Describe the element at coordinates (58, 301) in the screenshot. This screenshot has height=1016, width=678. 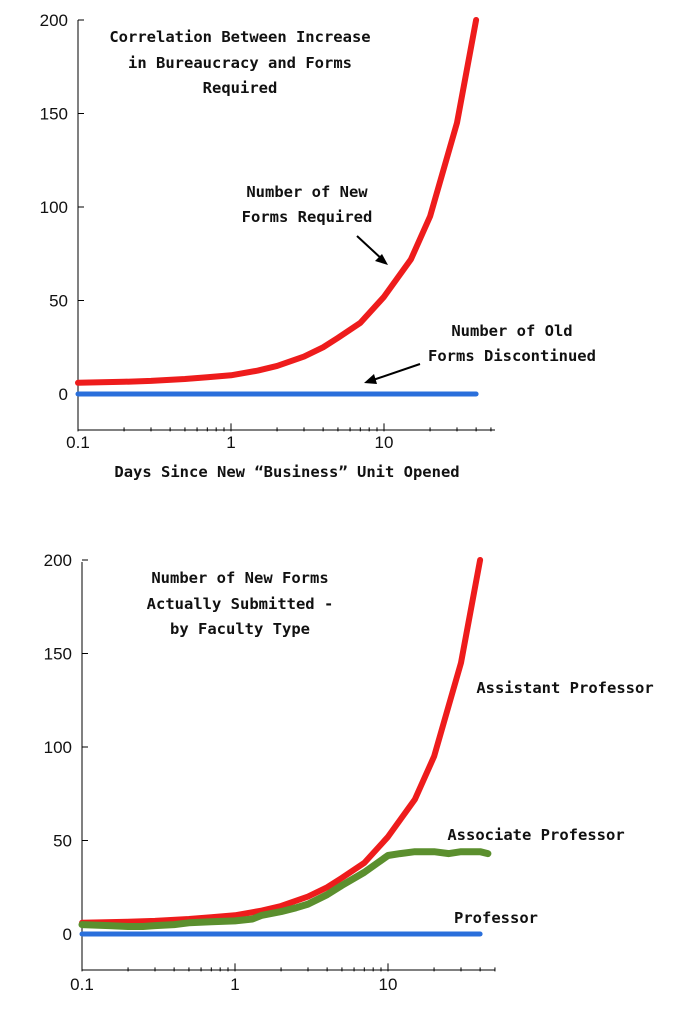
I see `chart-1-y-tick-label-50: 50` at that location.